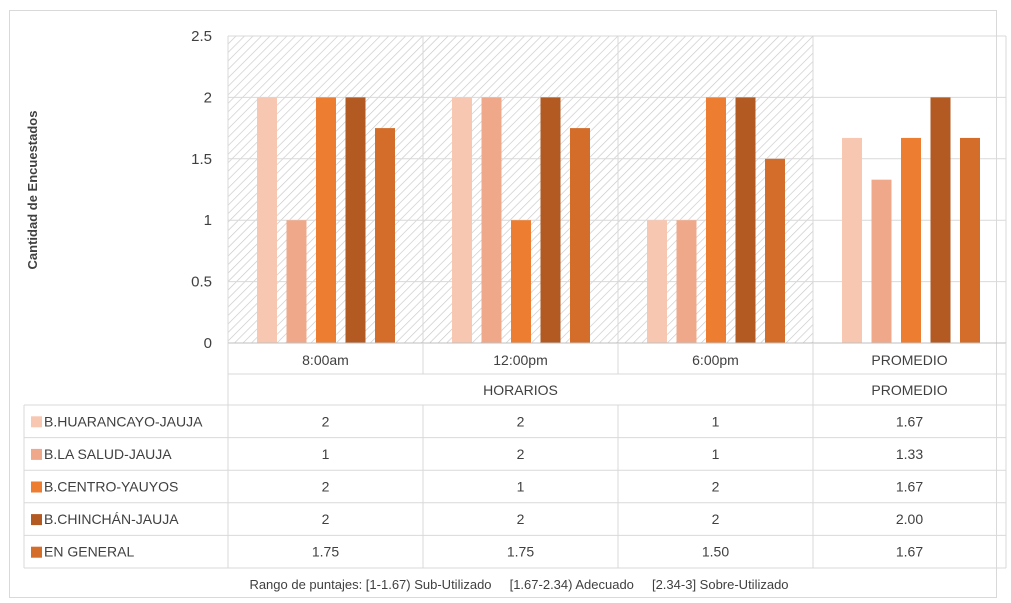 The width and height of the screenshot is (1011, 603). What do you see at coordinates (909, 519) in the screenshot?
I see `table-cell-value: 2.00` at bounding box center [909, 519].